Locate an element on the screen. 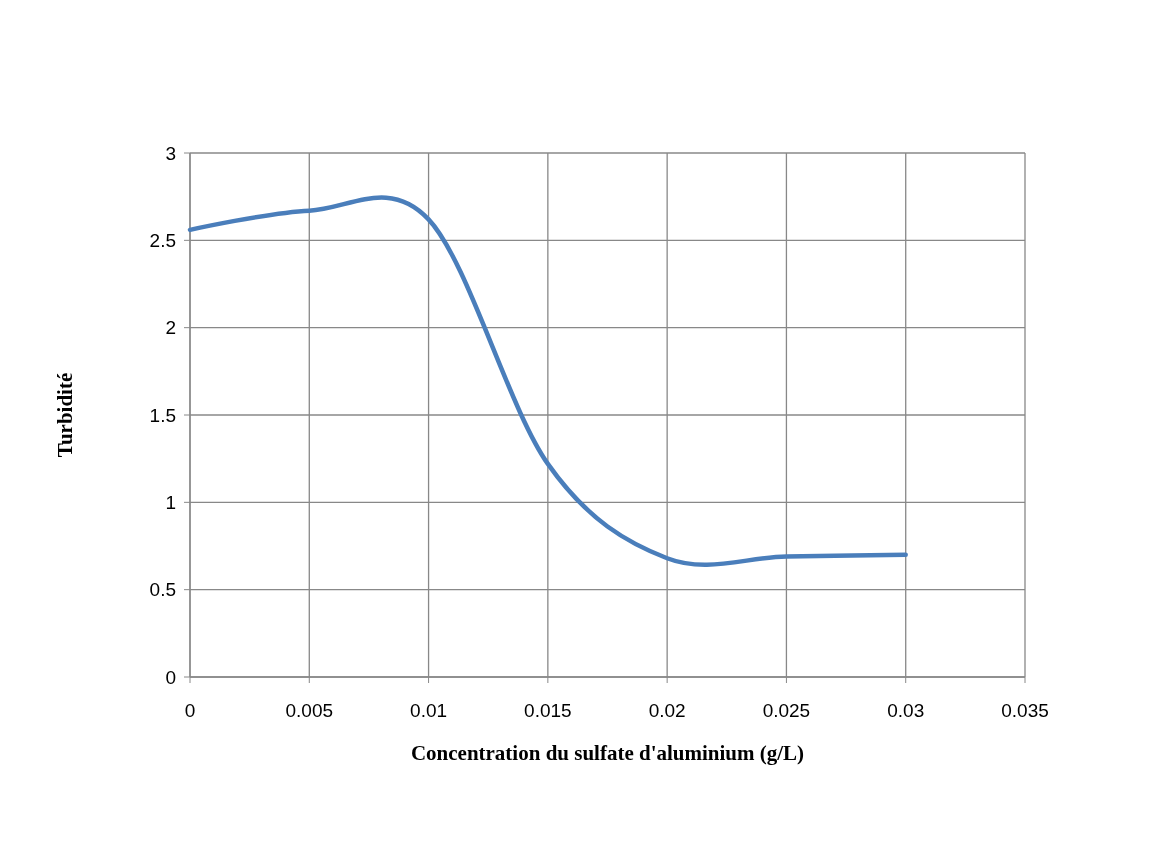 This screenshot has height=841, width=1158. y-tick-label: 0 is located at coordinates (170, 677).